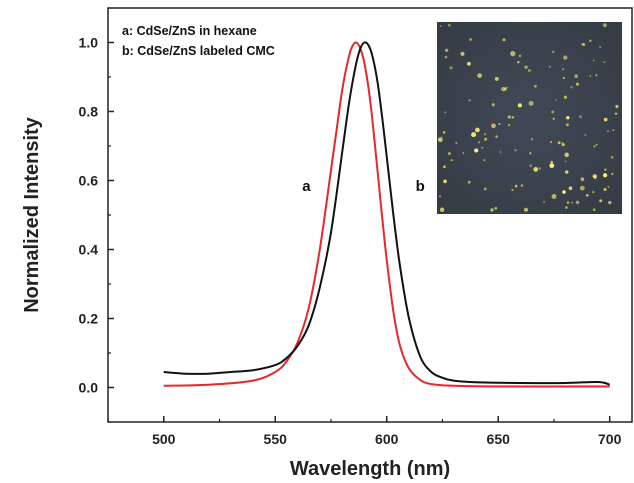  What do you see at coordinates (89, 388) in the screenshot?
I see `y-tick-label: 0.0` at bounding box center [89, 388].